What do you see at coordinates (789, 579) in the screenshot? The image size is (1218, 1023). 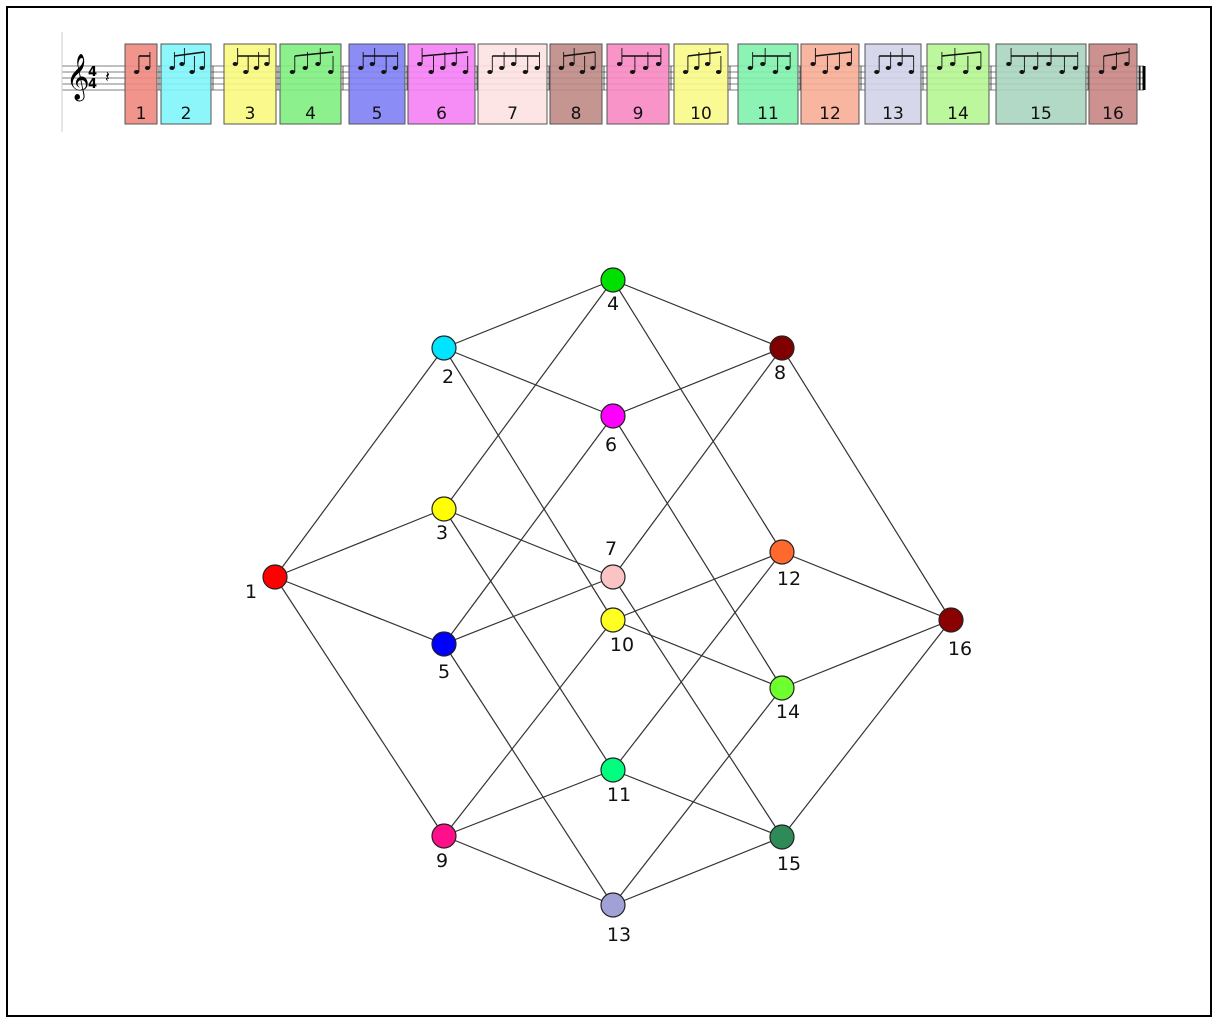 I see `node-label: 12` at bounding box center [789, 579].